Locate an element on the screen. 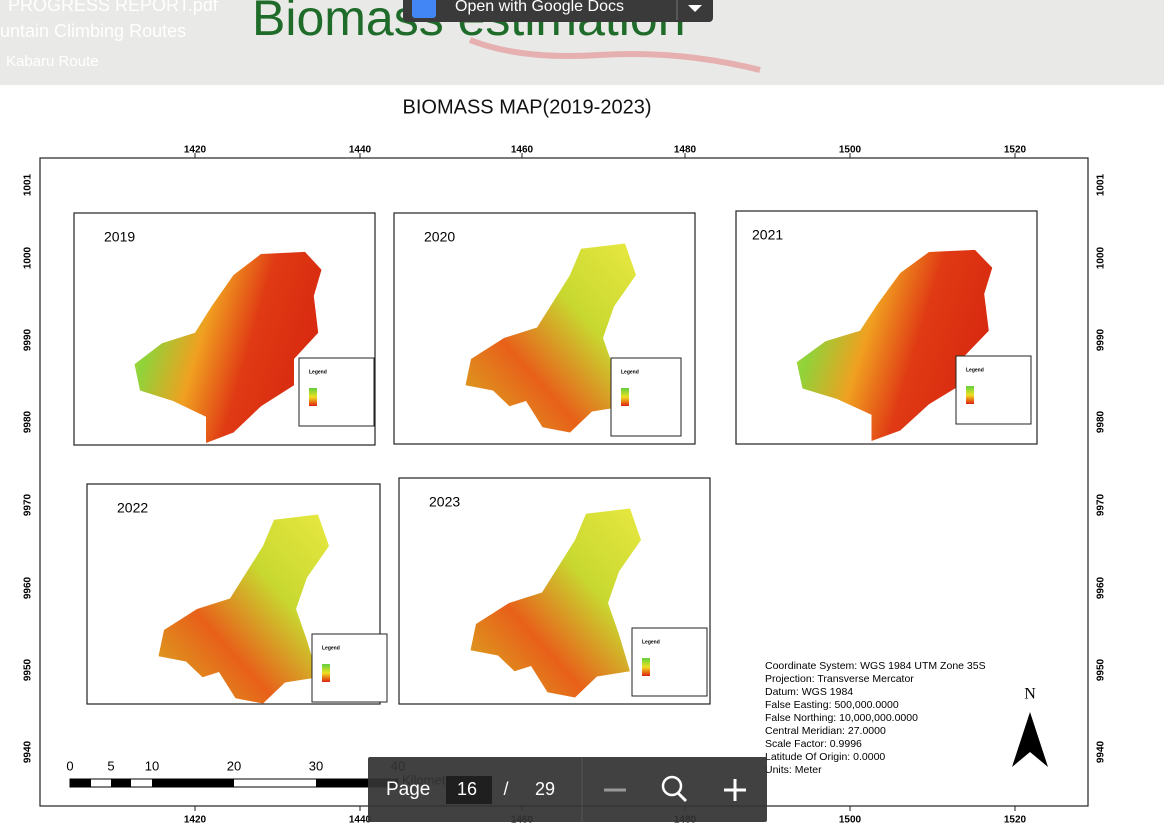 This screenshot has width=1164, height=835. panel-year: 2020 is located at coordinates (439, 237).